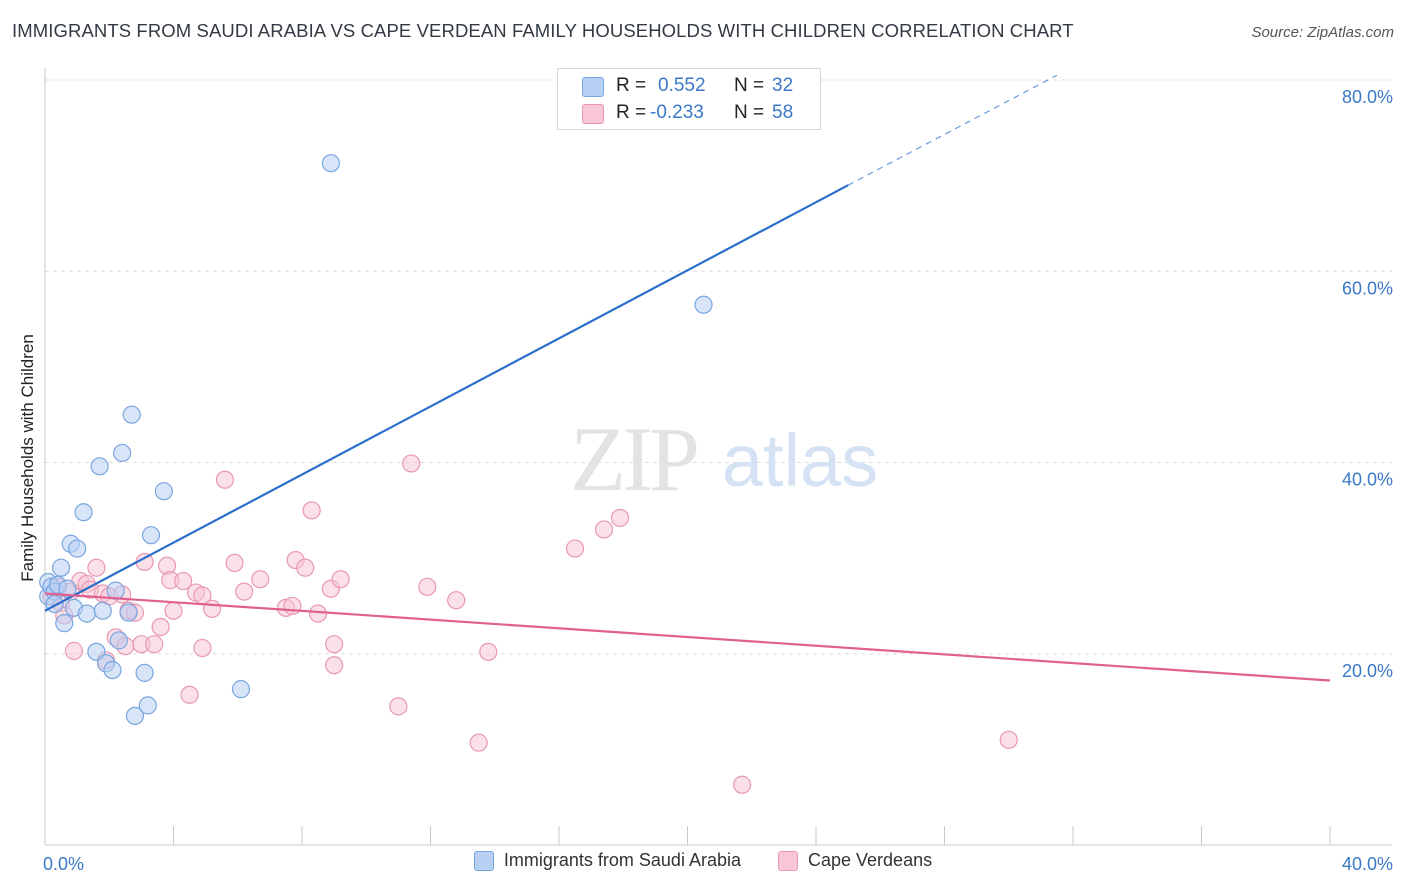 The height and width of the screenshot is (892, 1406). What do you see at coordinates (800, 460) in the screenshot?
I see `watermark-atlas: atlas` at bounding box center [800, 460].